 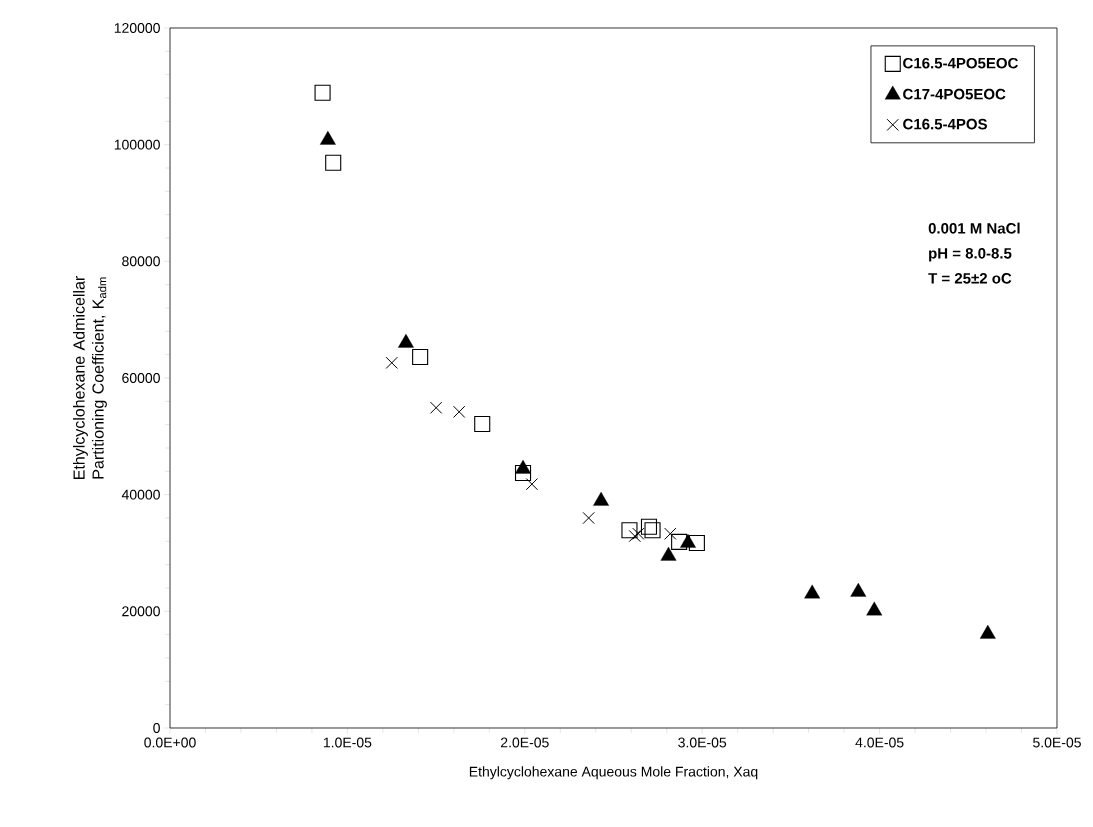 I want to click on annotation: T = 25±2 oC, so click(x=970, y=278).